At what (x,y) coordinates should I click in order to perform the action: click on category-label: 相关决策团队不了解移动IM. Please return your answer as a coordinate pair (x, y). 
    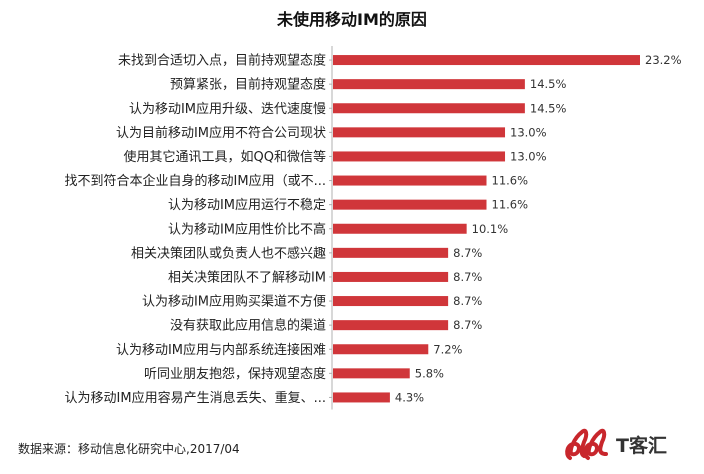
    Looking at the image, I should click on (247, 277).